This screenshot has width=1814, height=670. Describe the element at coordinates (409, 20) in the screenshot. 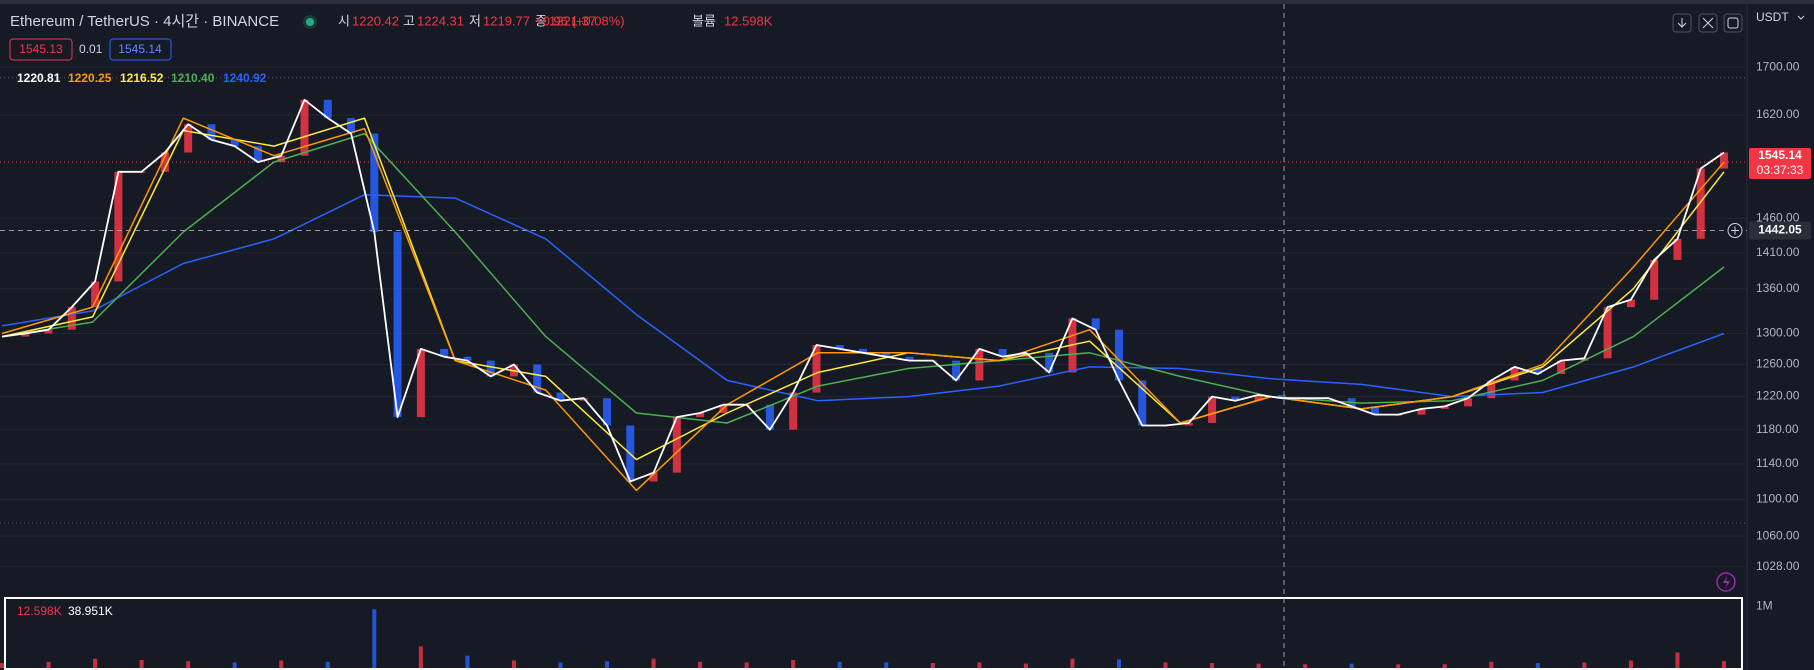

I see `ohlc-label: 고` at that location.